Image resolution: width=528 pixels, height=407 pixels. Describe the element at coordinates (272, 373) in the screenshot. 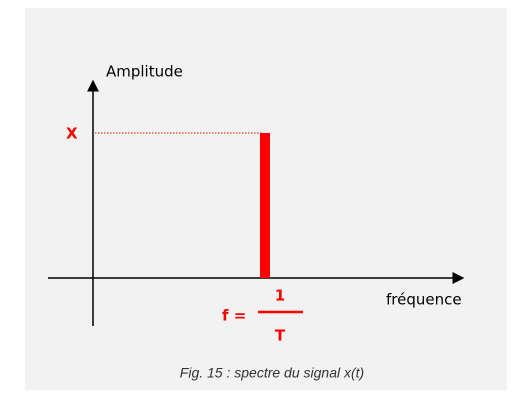

I see `caption: Fig. 15 : spectre du signal x(t)` at that location.